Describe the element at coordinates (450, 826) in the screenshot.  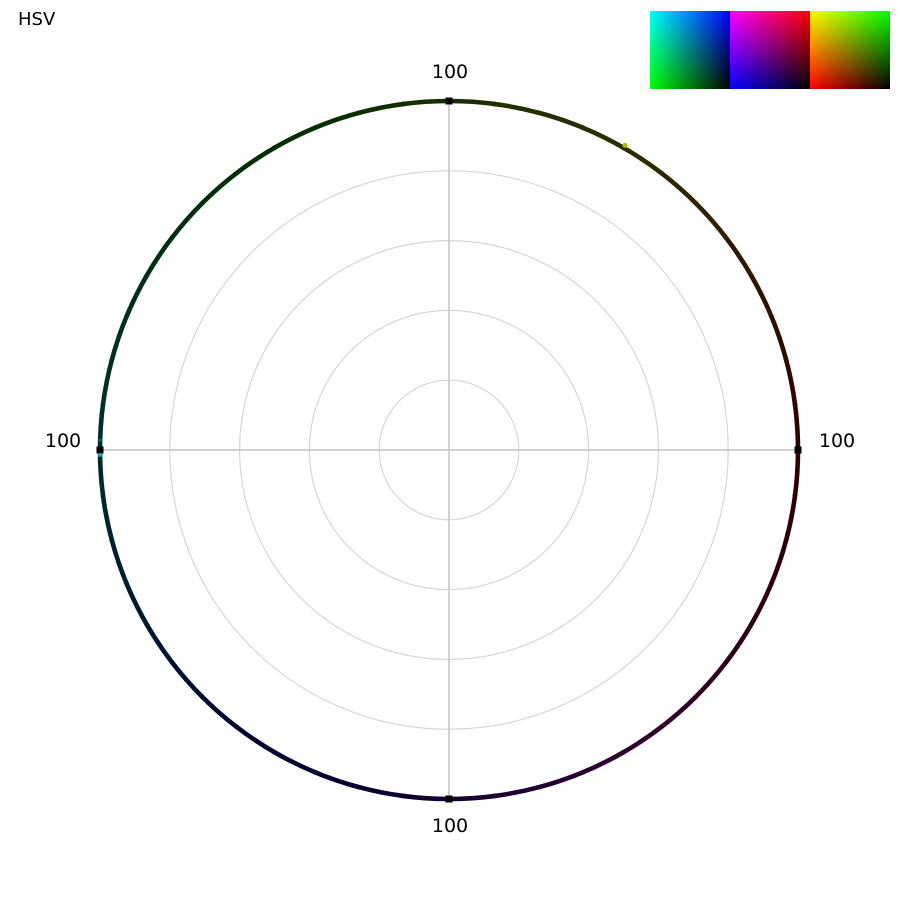
I see `radial-tick-label-bottom: 100` at that location.